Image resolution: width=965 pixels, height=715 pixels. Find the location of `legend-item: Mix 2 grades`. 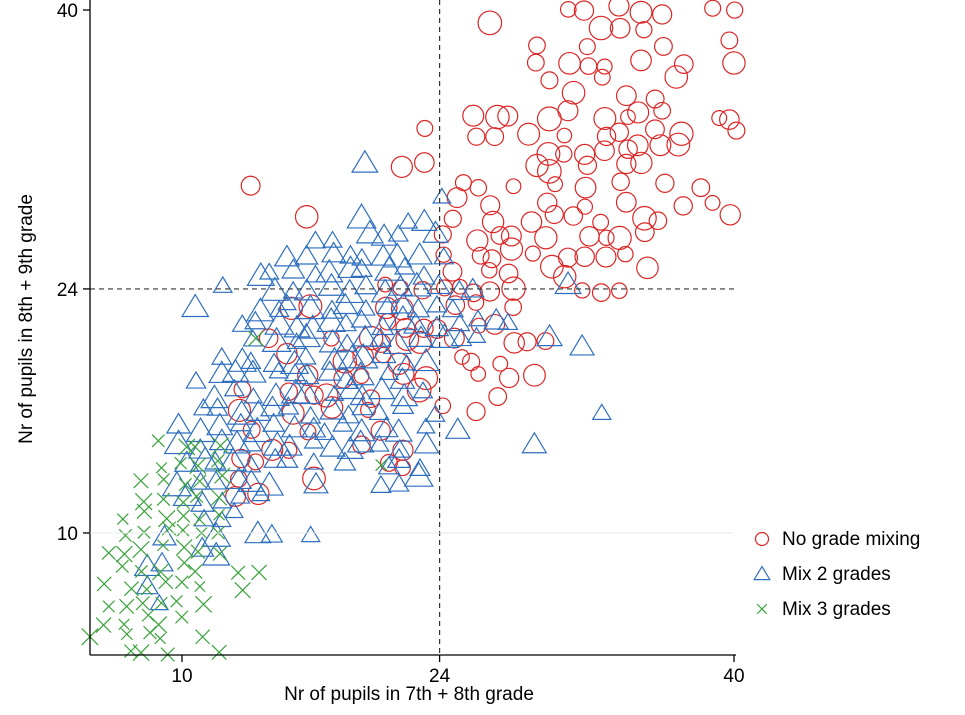

legend-item: Mix 2 grades is located at coordinates (822, 574).